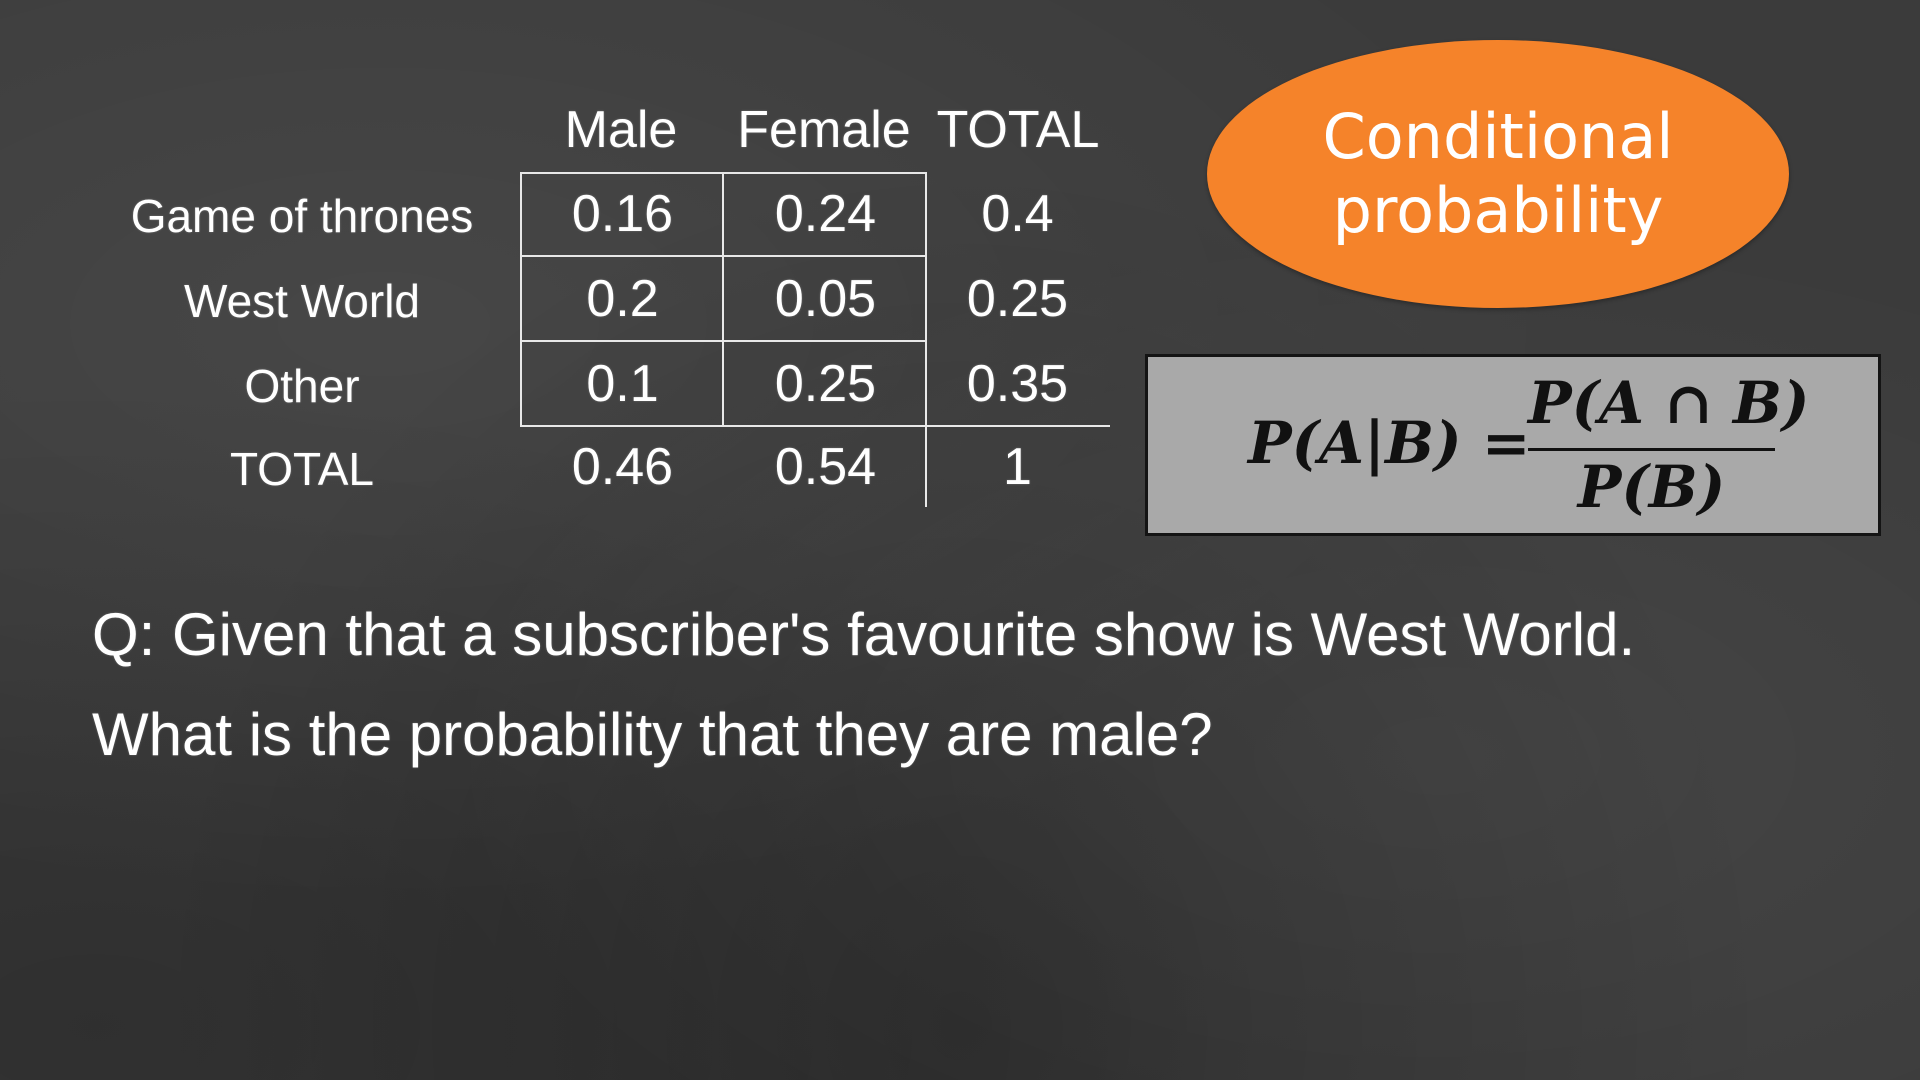 The height and width of the screenshot is (1080, 1920). Describe the element at coordinates (1018, 130) in the screenshot. I see `column-header-total: TOTAL` at that location.